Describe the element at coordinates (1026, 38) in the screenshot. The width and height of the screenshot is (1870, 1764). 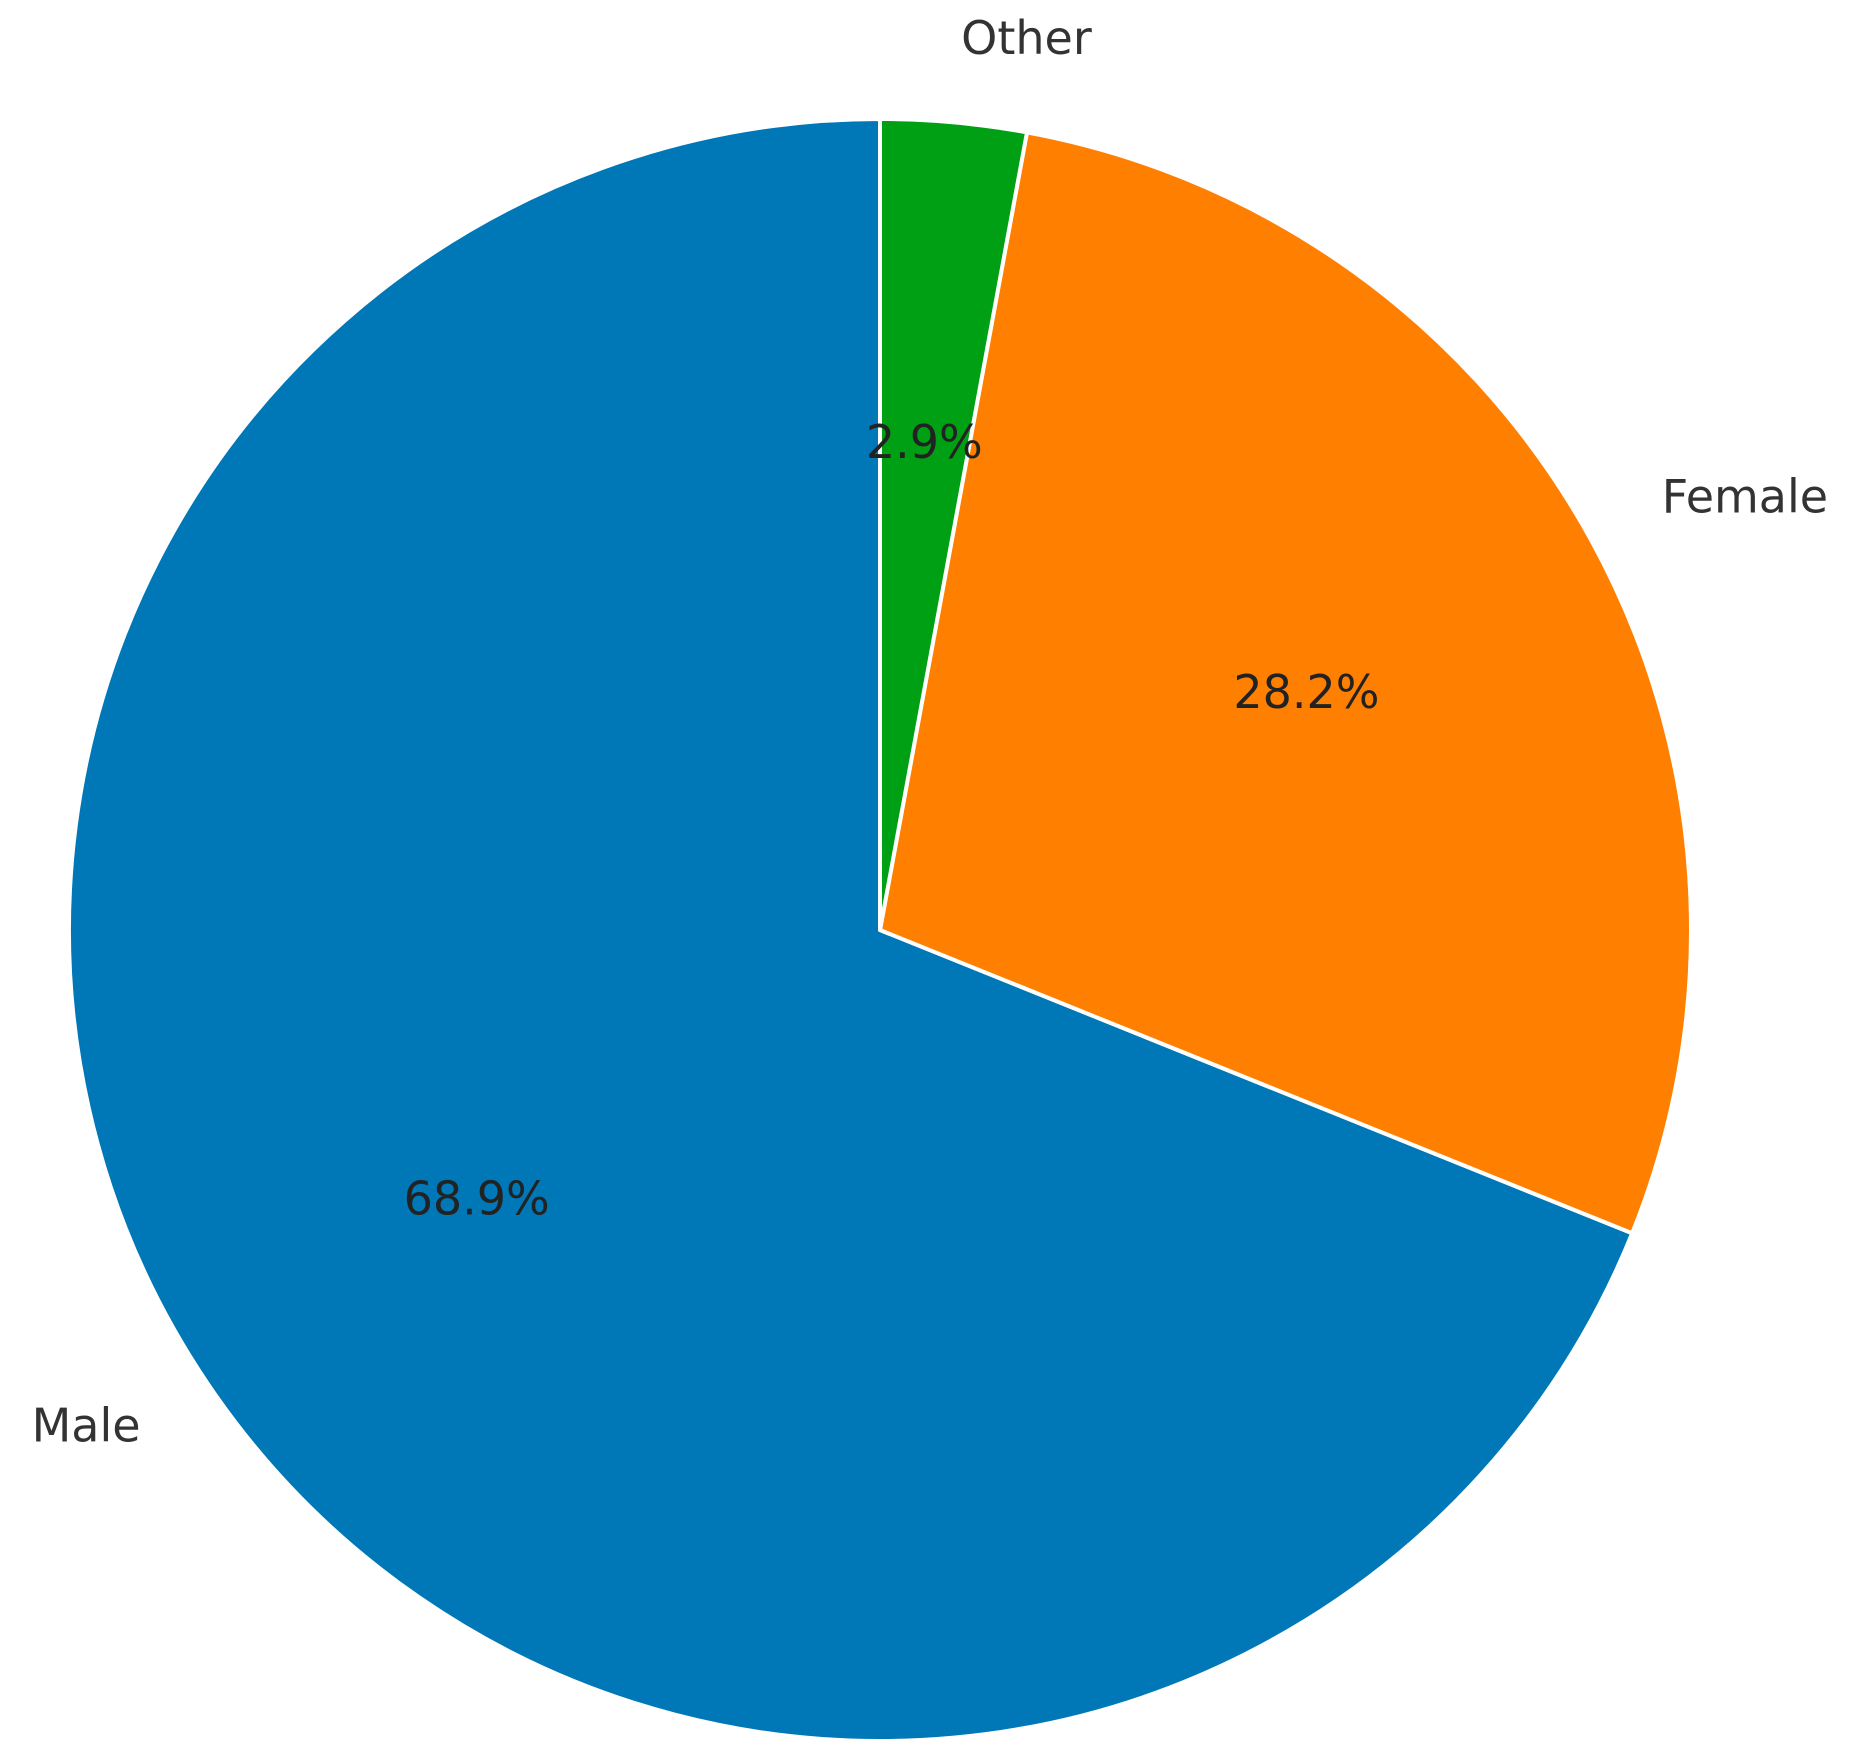
I see `slice-label: Other` at that location.